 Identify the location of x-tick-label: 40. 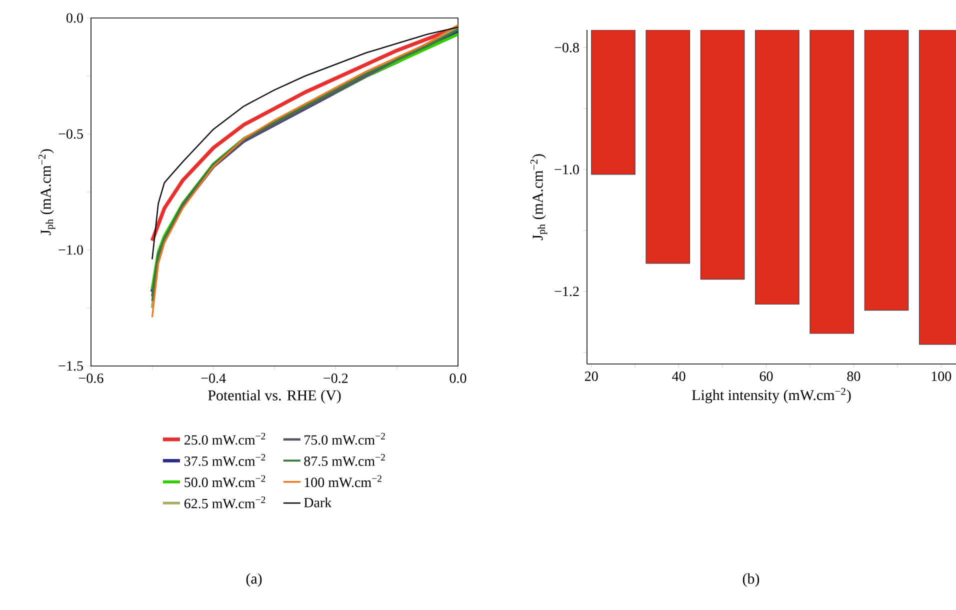
(679, 376).